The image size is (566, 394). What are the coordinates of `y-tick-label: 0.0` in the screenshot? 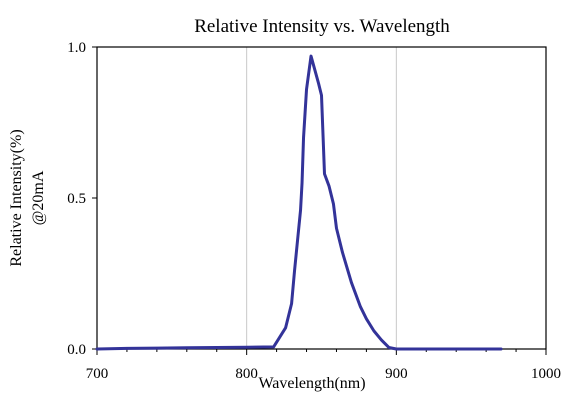 It's located at (76, 350).